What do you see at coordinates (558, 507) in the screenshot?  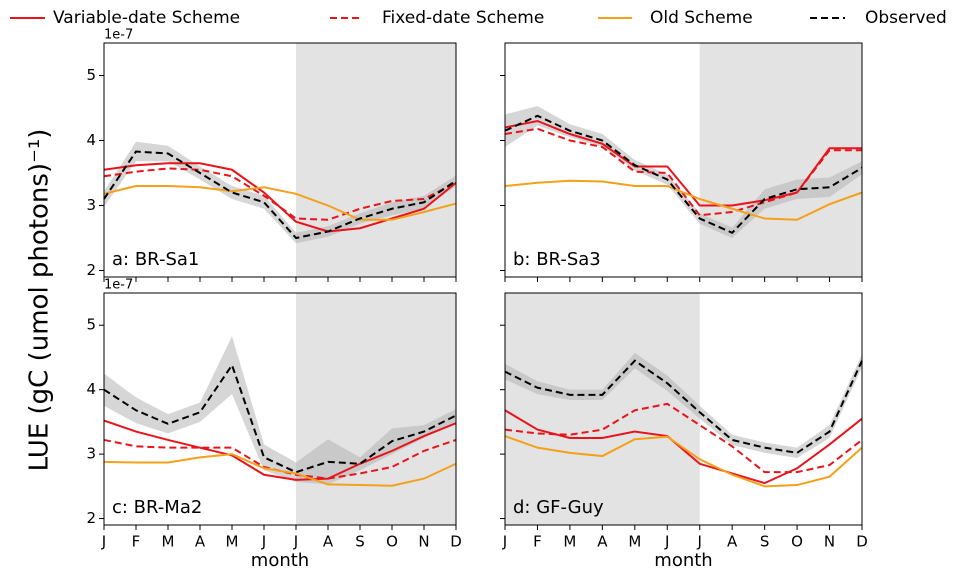 I see `panel-label: d: GF-Guy` at bounding box center [558, 507].